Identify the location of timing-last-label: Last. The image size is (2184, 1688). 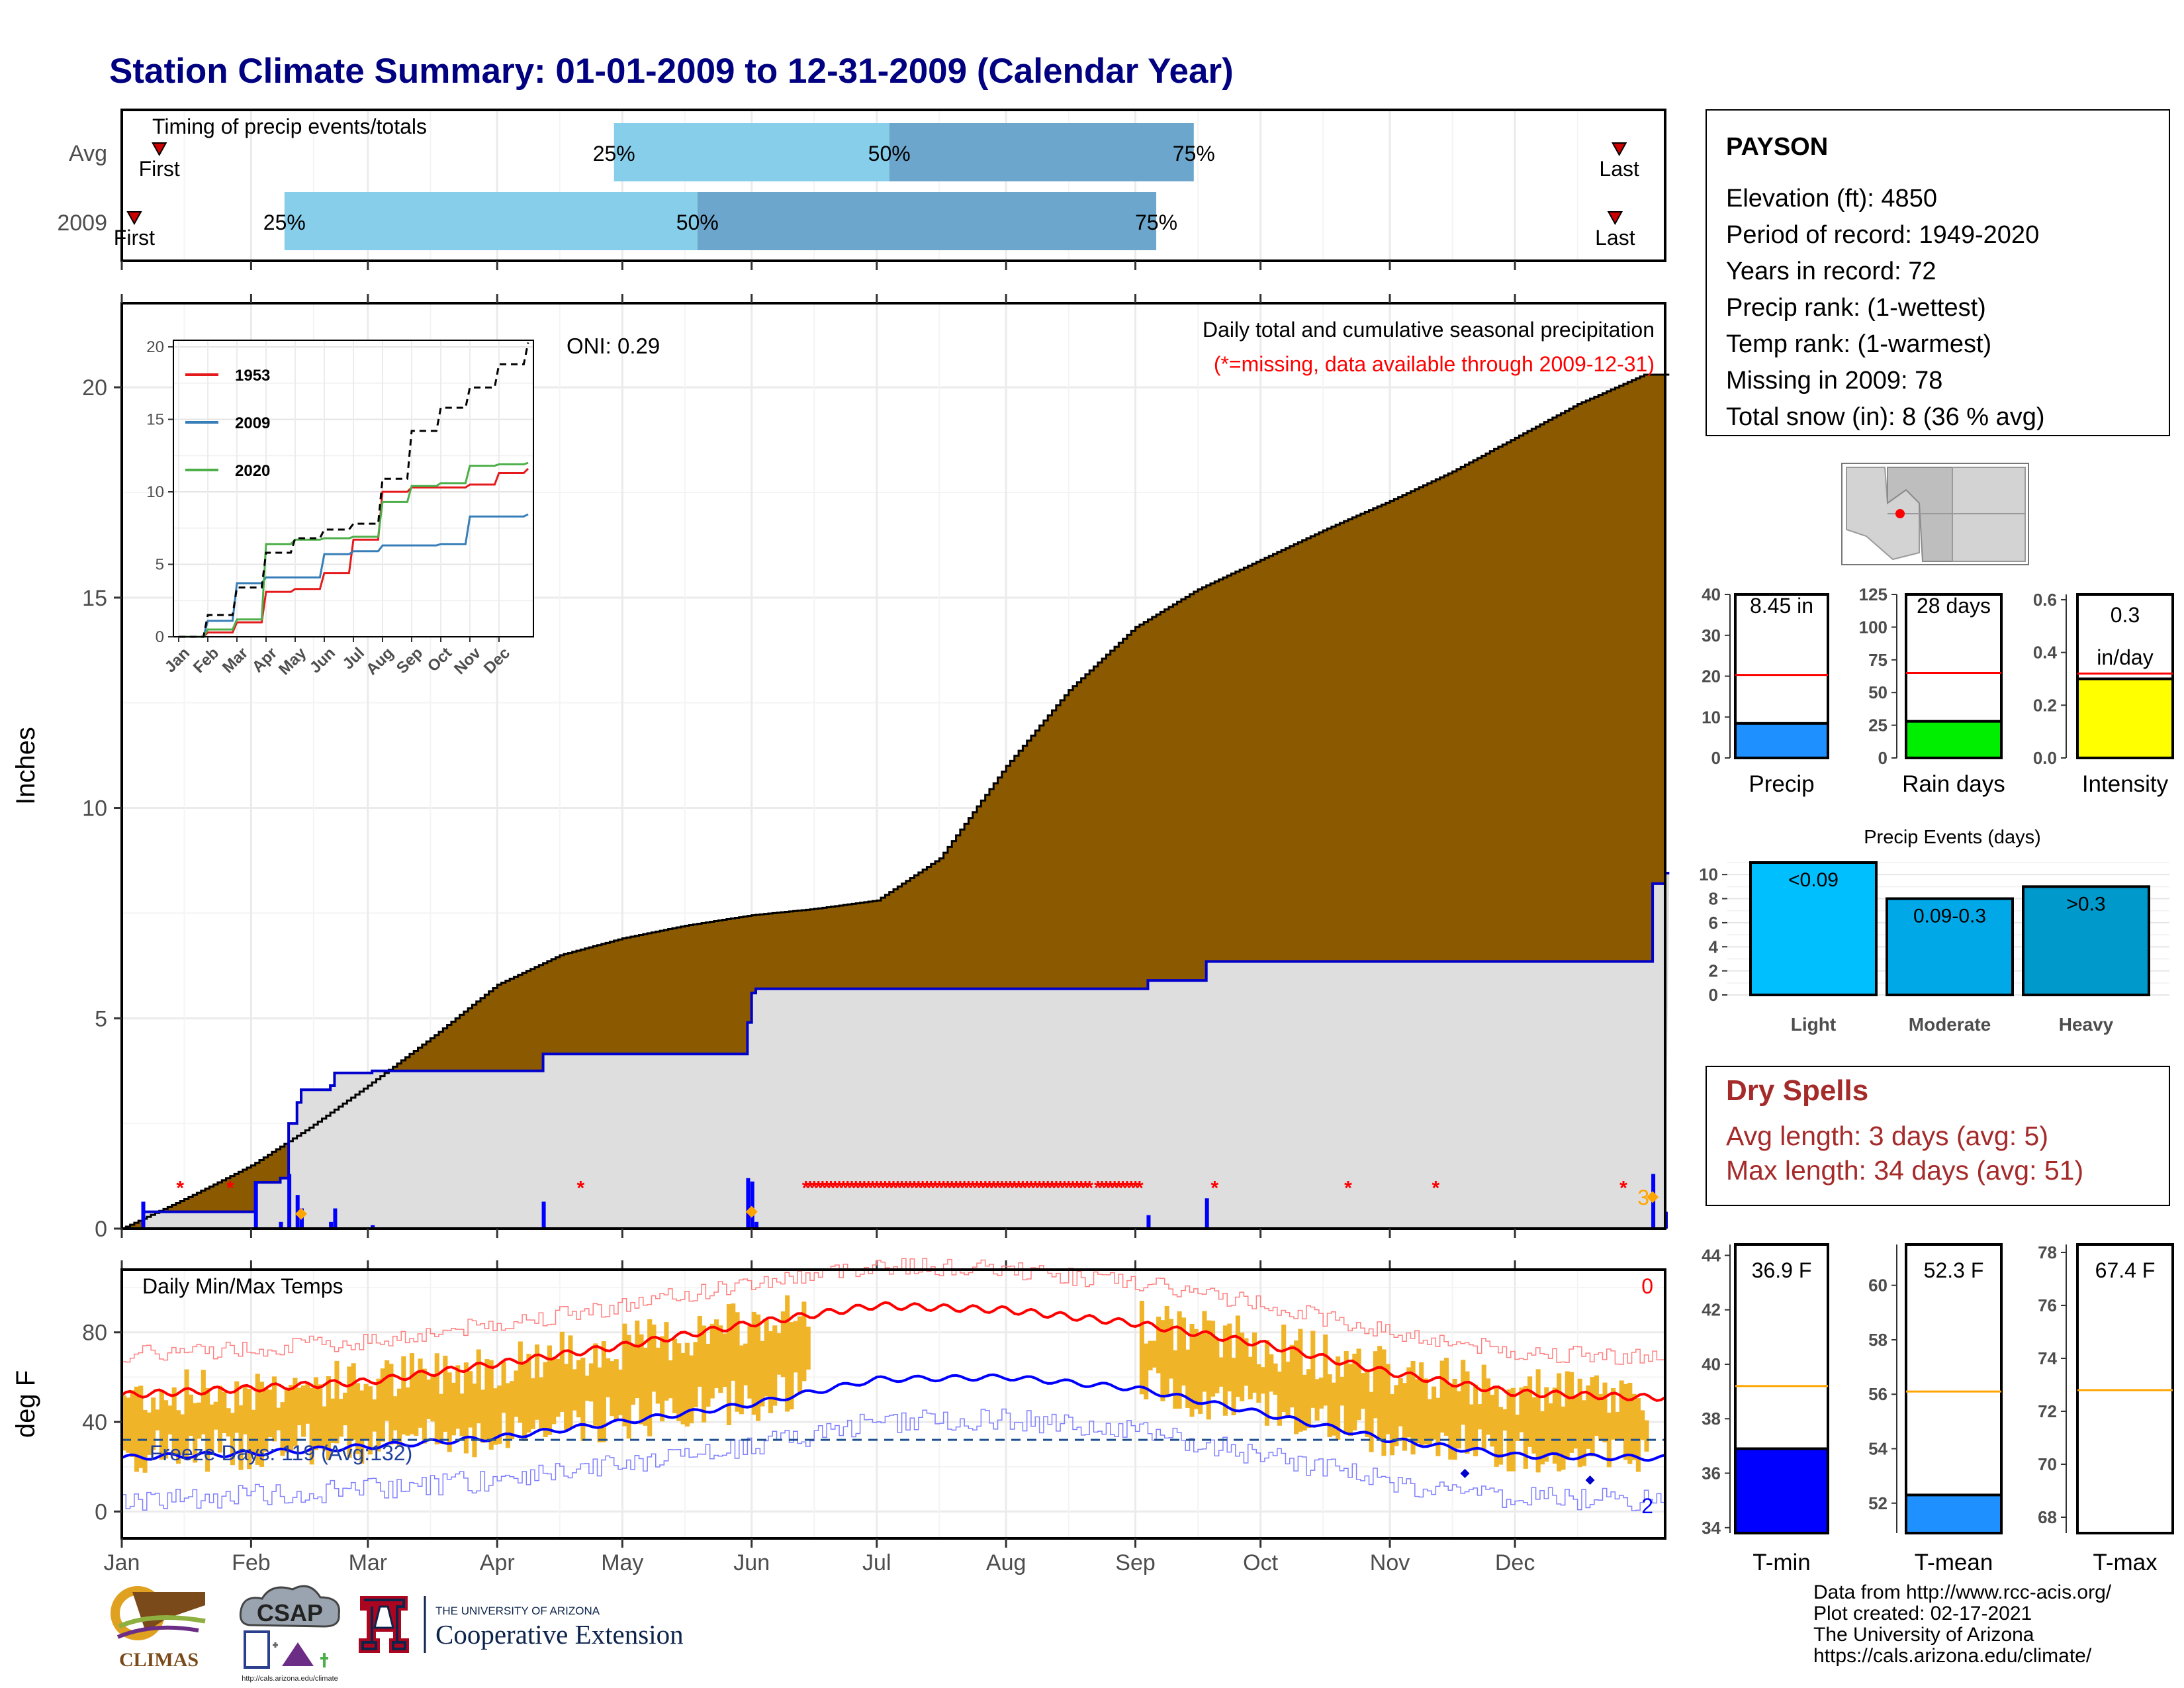
(1619, 169).